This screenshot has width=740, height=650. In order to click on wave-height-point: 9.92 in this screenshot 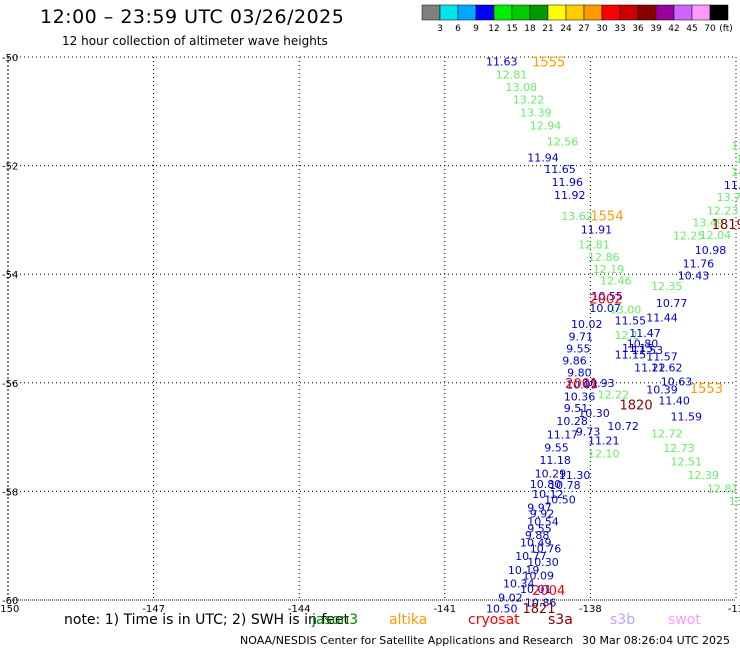, I will do `click(542, 514)`.